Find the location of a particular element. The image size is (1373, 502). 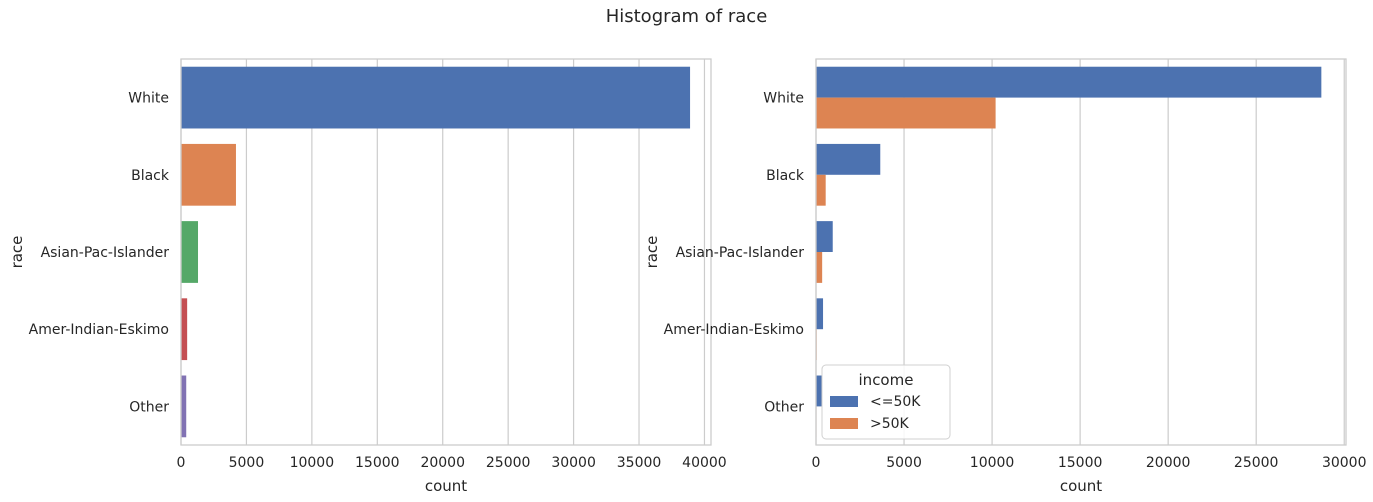

bar-amer-indian-eskimo is located at coordinates (184, 329).